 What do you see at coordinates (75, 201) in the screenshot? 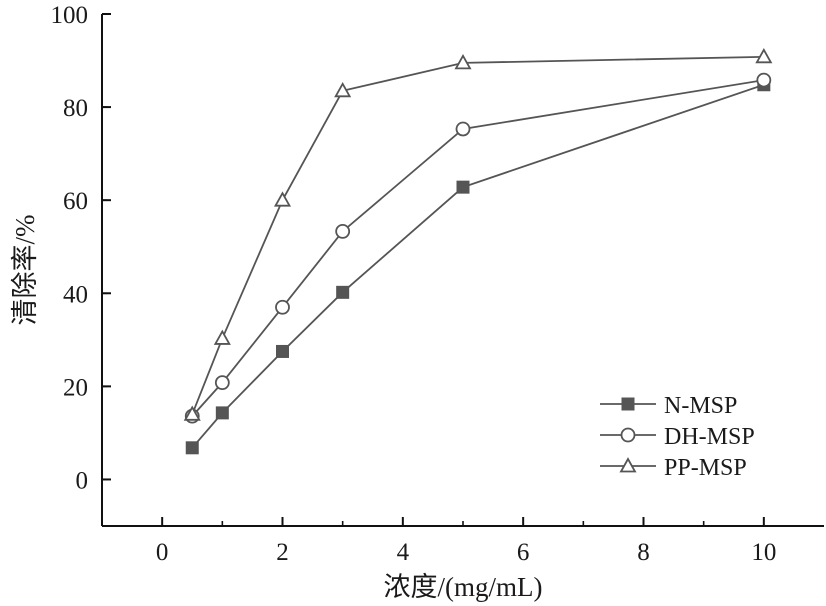
I see `y-tick-label: 60` at bounding box center [75, 201].